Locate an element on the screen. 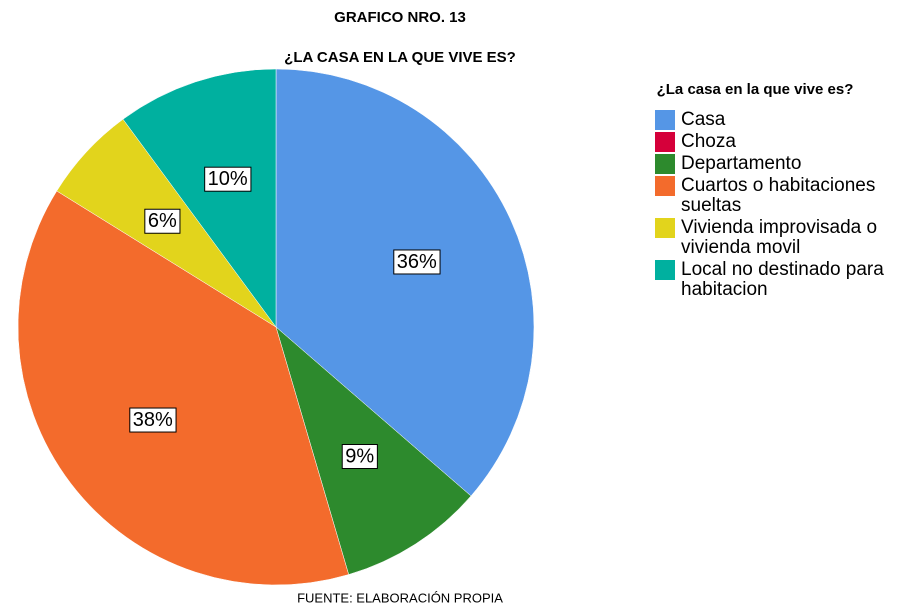 This screenshot has width=912, height=609. legend-title: ¿La casa en la que vive es? is located at coordinates (755, 89).